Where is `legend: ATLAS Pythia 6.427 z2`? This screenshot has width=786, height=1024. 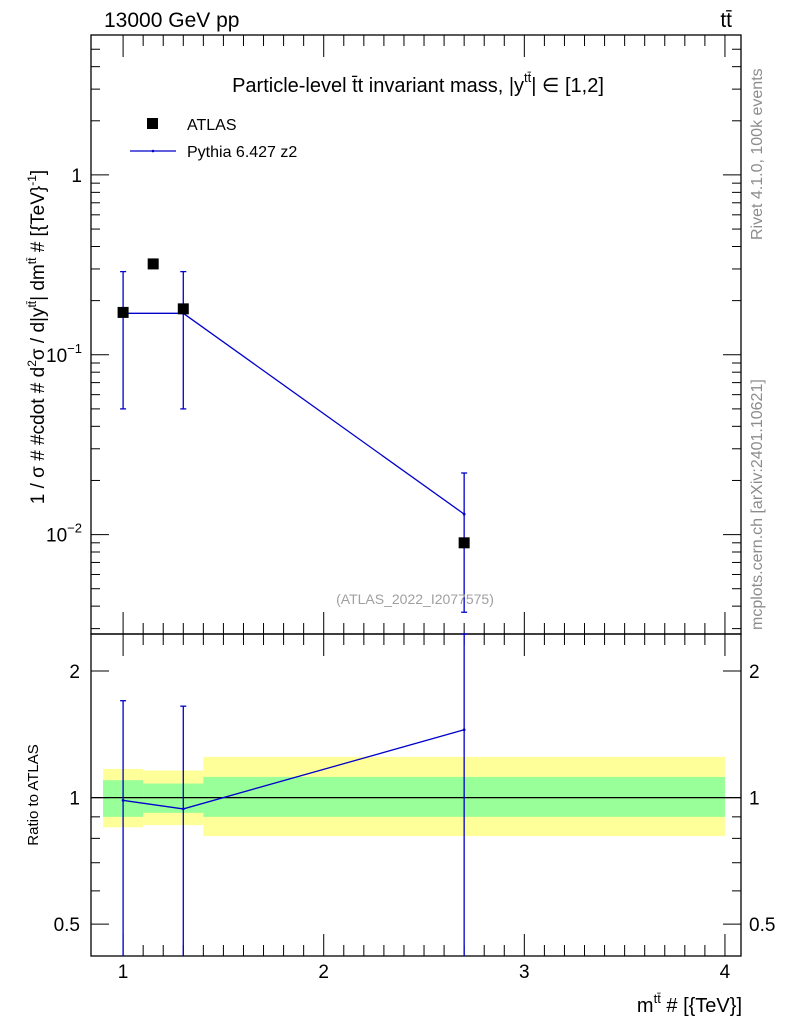
legend: ATLAS Pythia 6.427 z2 is located at coordinates (213, 139).